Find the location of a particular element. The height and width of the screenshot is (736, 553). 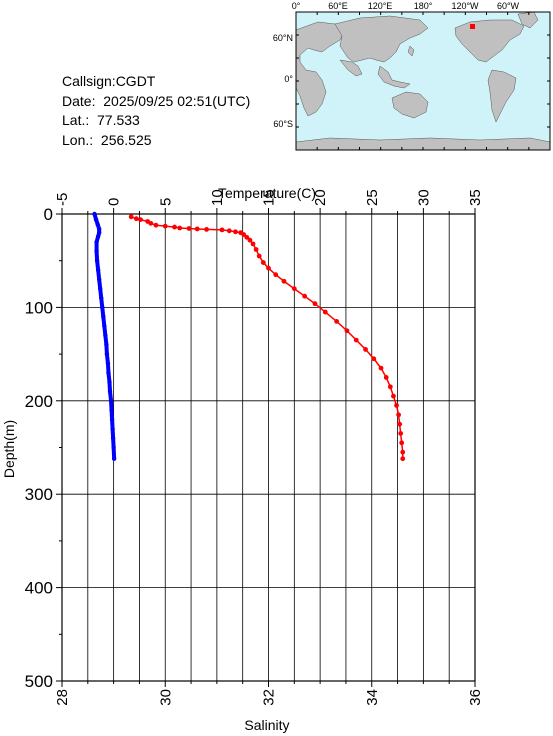

map-lon-label: 60°W is located at coordinates (508, 6).